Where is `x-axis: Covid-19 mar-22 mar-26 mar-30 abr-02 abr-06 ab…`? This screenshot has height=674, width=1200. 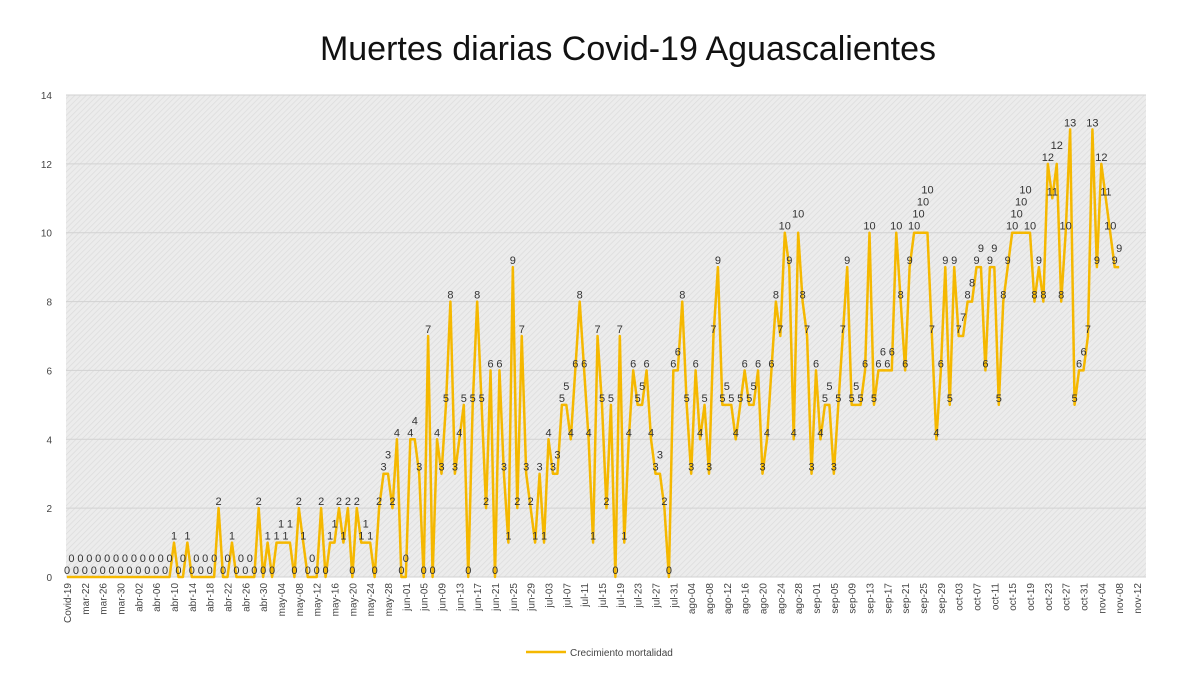
x-axis: Covid-19 mar-22 mar-26 mar-30 abr-02 abr-06 ab… is located at coordinates (603, 603).